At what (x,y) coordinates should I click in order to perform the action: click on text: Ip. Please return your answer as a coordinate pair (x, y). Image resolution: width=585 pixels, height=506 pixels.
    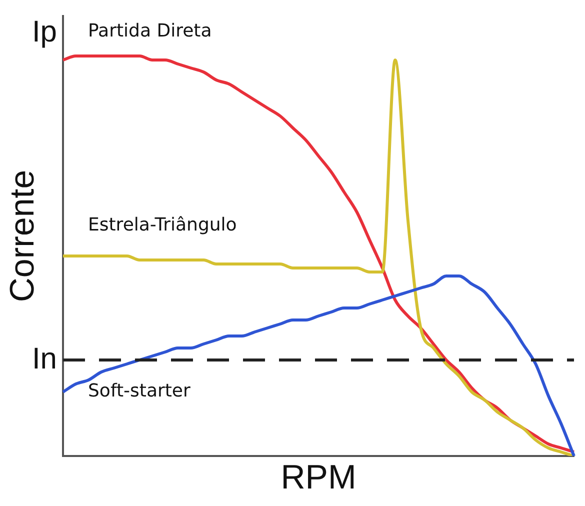
    Looking at the image, I should click on (44, 31).